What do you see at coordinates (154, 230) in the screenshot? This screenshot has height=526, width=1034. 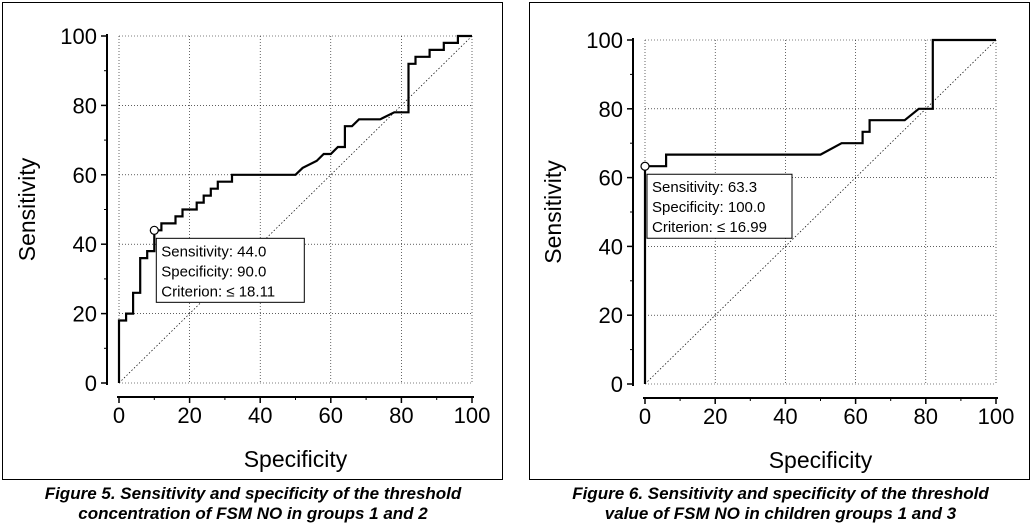 I see `fig0-threshold-marker` at bounding box center [154, 230].